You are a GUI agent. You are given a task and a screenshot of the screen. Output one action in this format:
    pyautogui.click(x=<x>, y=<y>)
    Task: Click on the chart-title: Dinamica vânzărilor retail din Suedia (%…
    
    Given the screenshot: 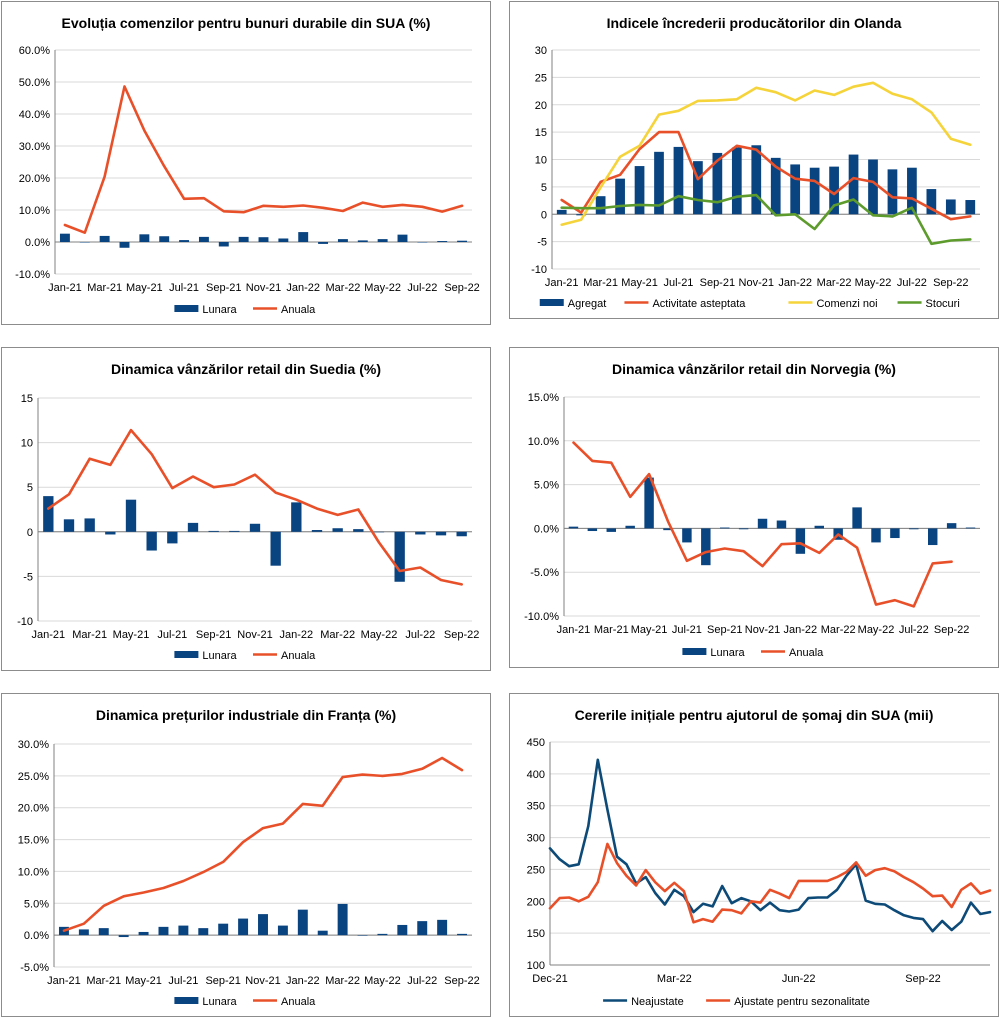 What is the action you would take?
    pyautogui.click(x=246, y=369)
    